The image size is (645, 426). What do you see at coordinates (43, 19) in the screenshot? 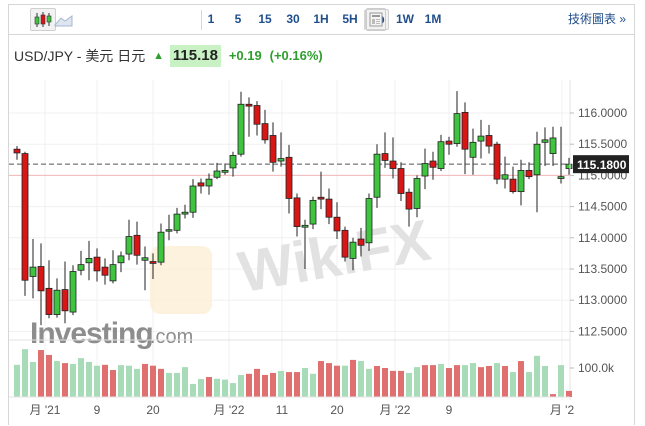
I see `candlestick-chart-button` at bounding box center [43, 19].